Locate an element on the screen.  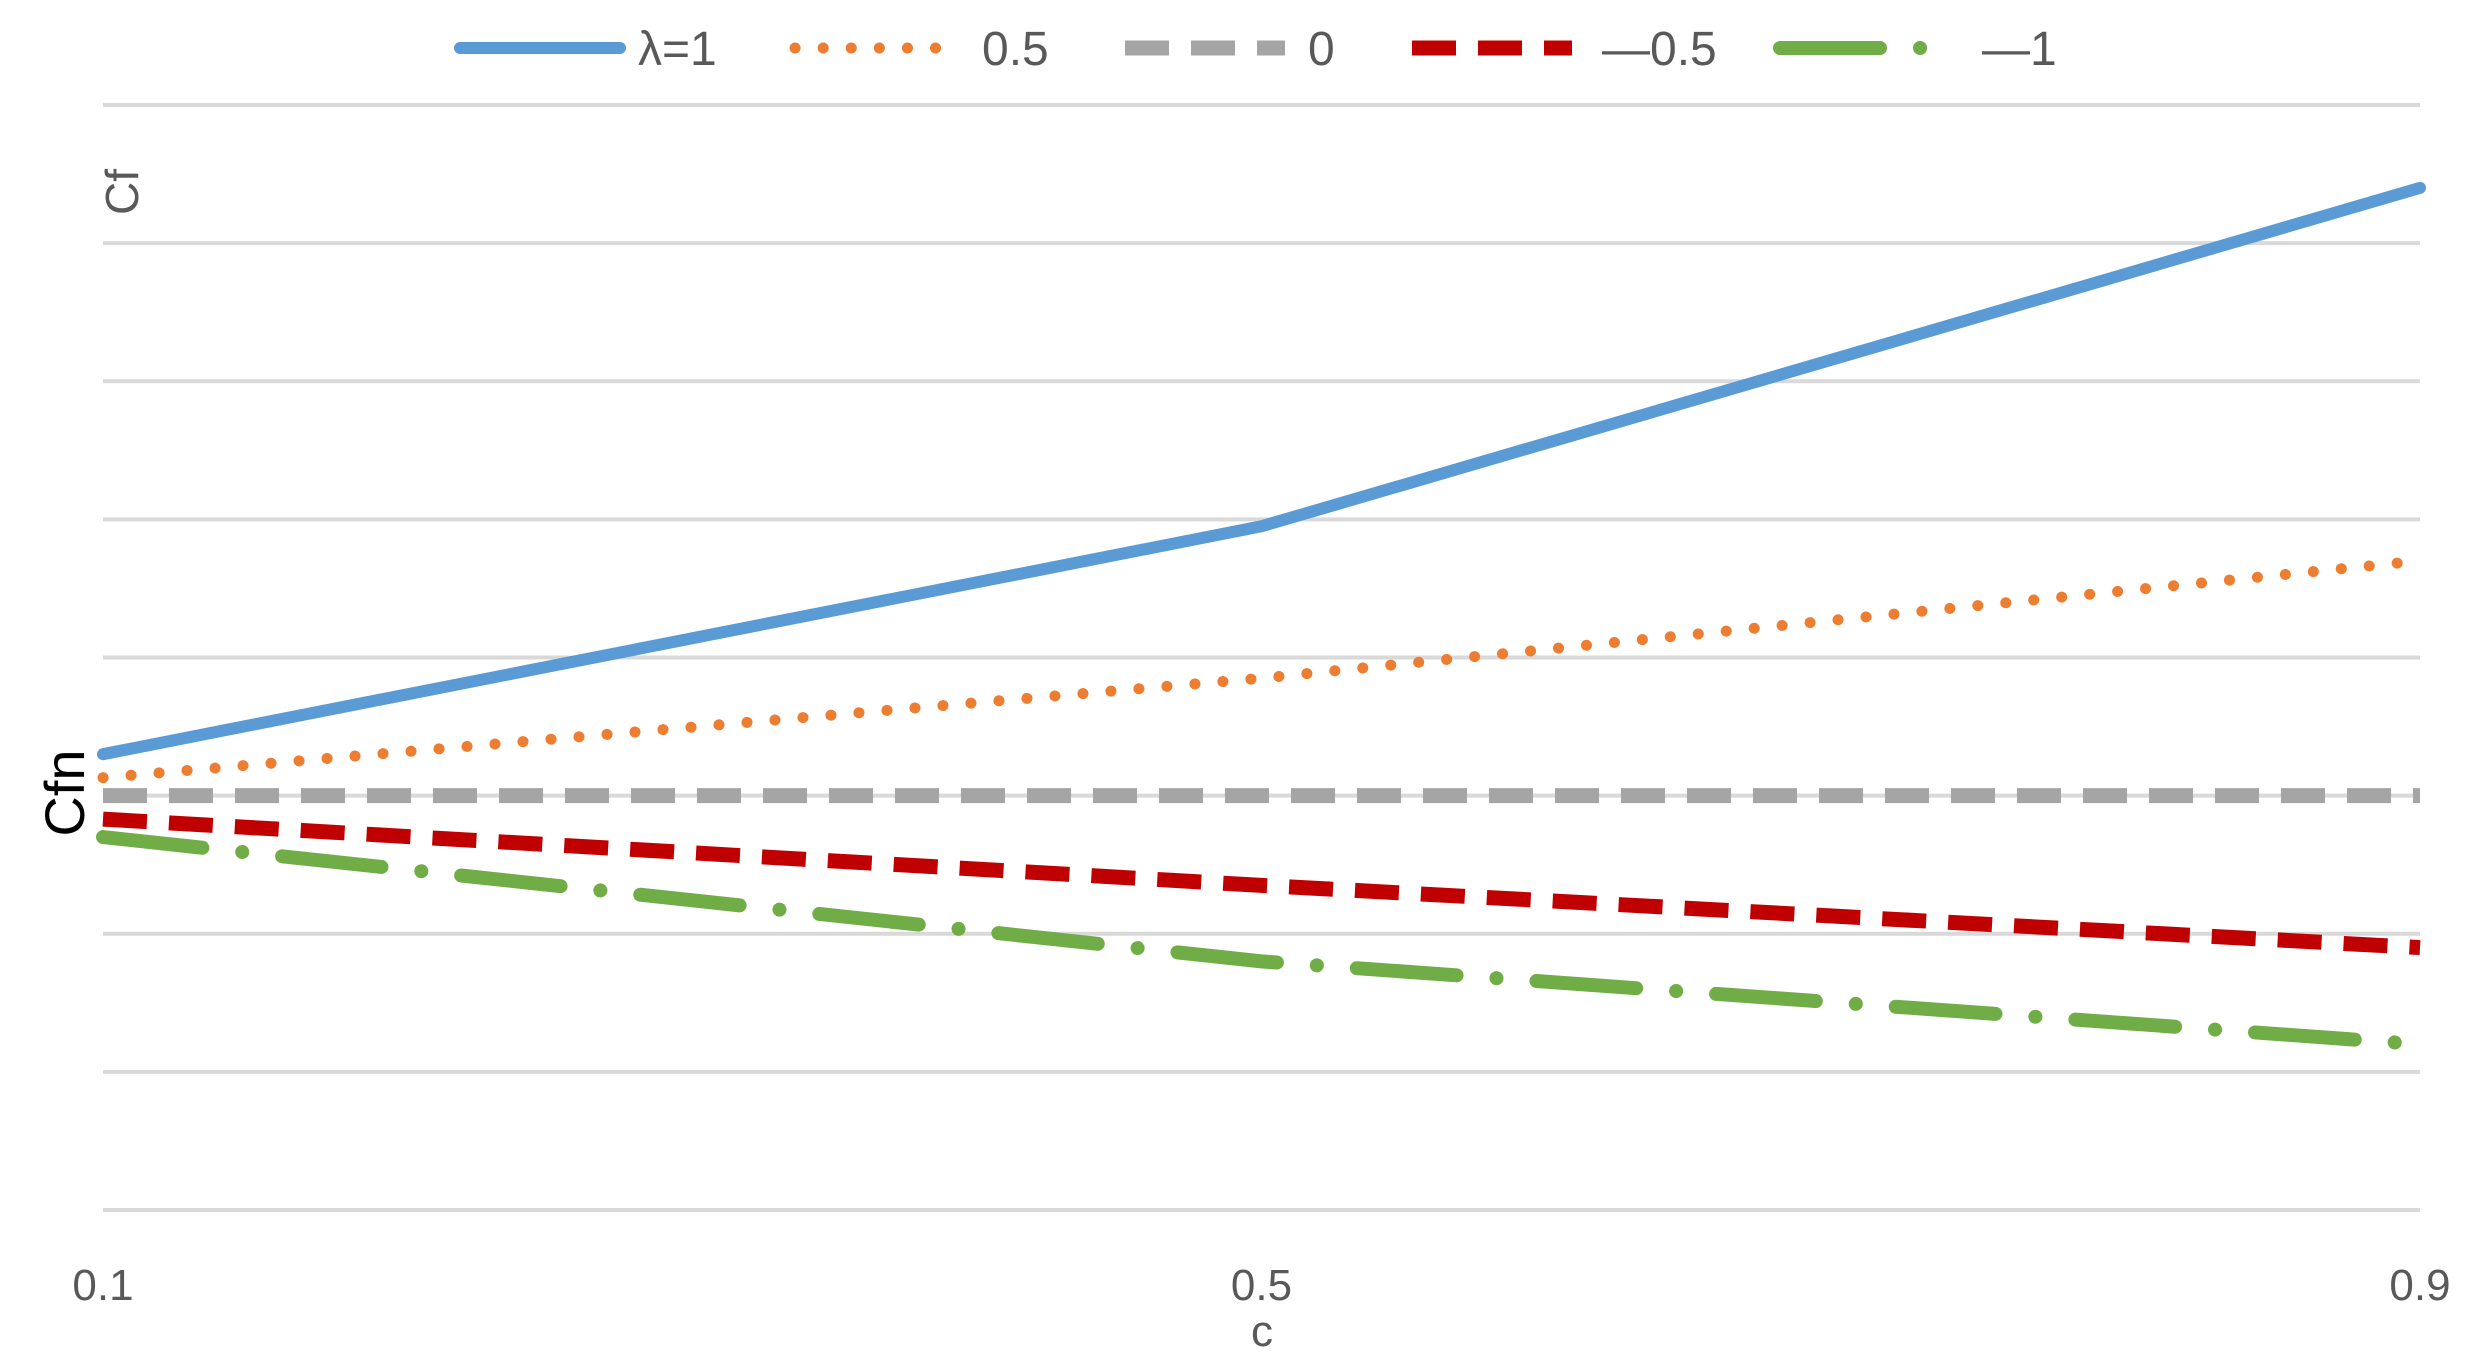
y-axis-label-cfn: Cfn is located at coordinates (64, 792).